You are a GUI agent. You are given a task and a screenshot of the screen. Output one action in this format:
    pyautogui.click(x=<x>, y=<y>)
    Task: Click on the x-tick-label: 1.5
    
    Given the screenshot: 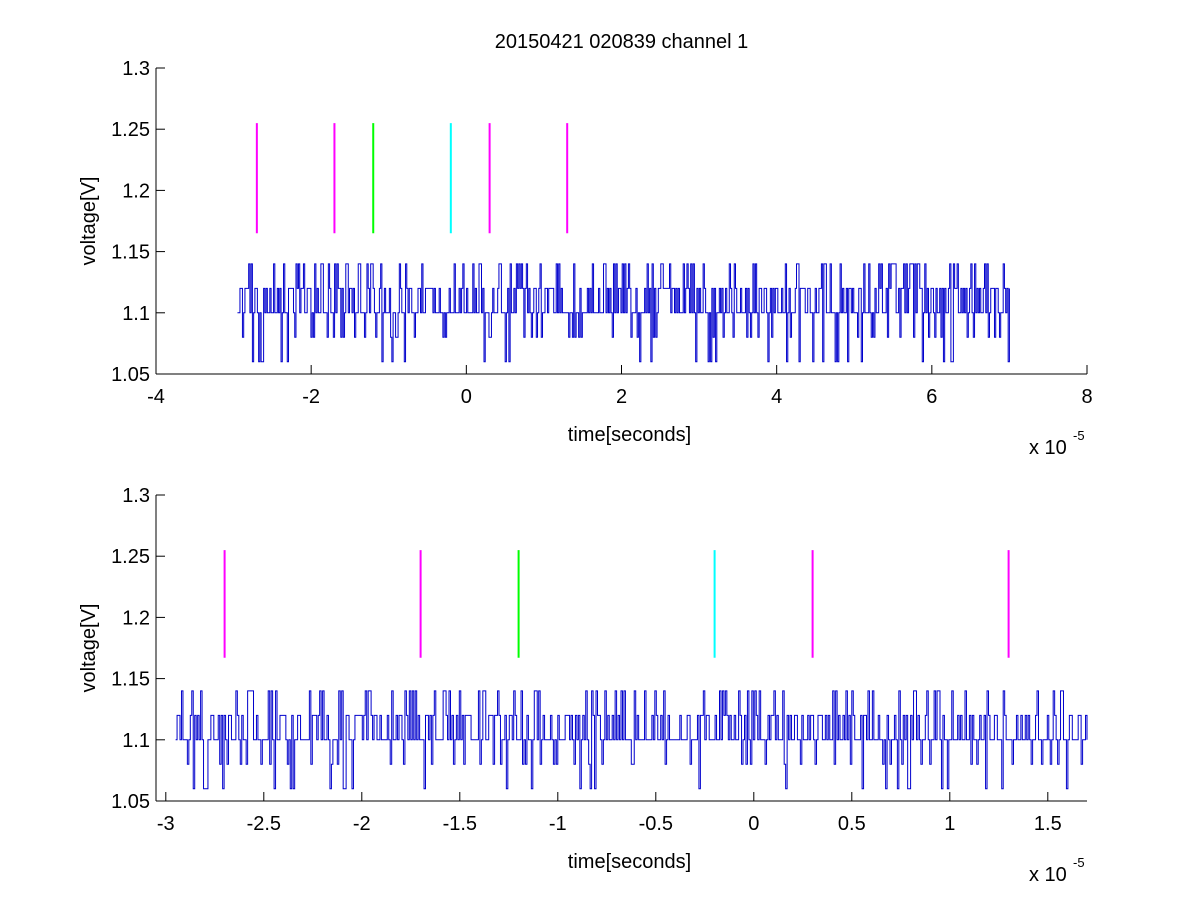 What is the action you would take?
    pyautogui.click(x=1048, y=824)
    